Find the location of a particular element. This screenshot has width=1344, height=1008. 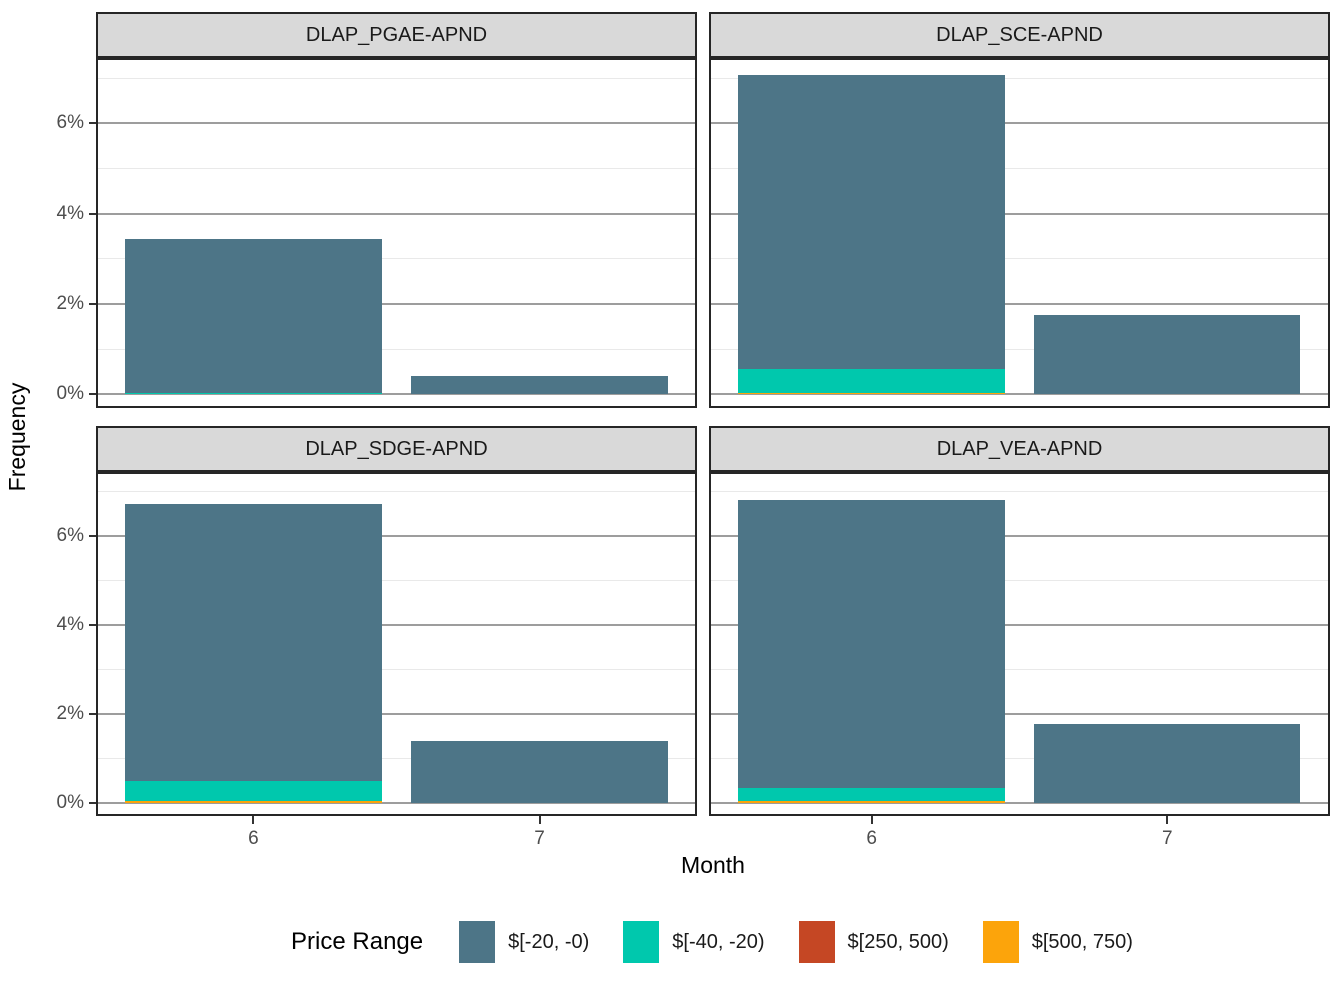

facet-strip-title: DLAP_SDGE-APND is located at coordinates (396, 449).